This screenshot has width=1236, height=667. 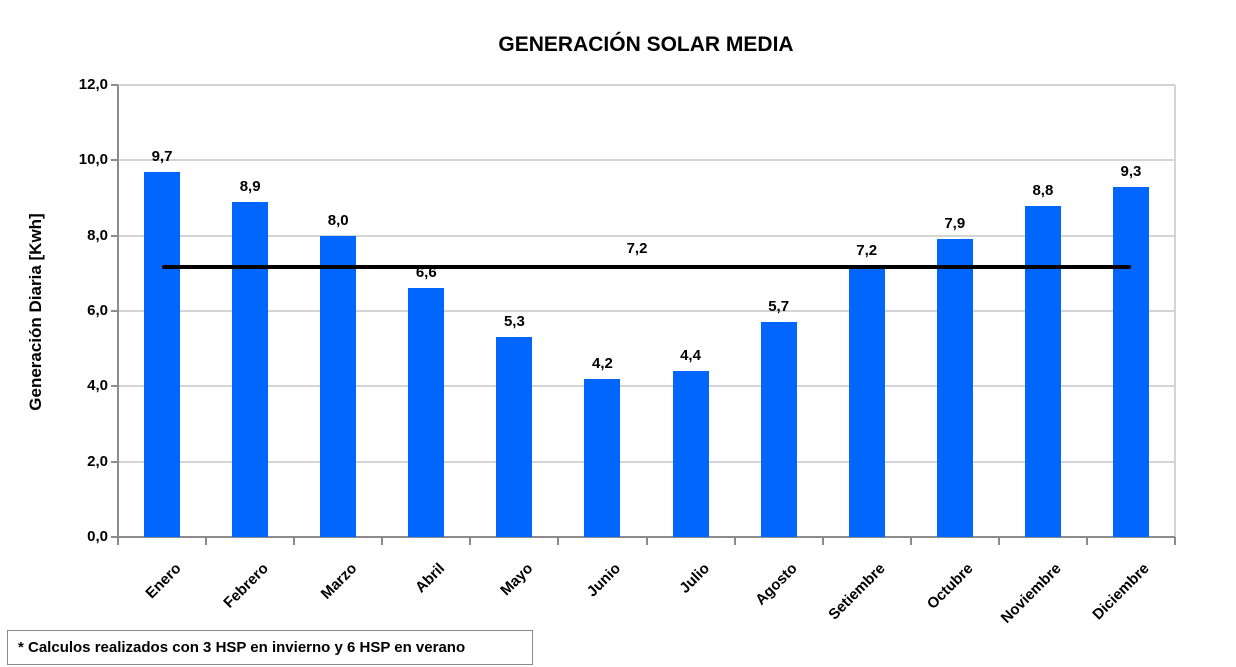 What do you see at coordinates (646, 44) in the screenshot?
I see `chart-title: GENERACIÓN SOLAR MEDIA` at bounding box center [646, 44].